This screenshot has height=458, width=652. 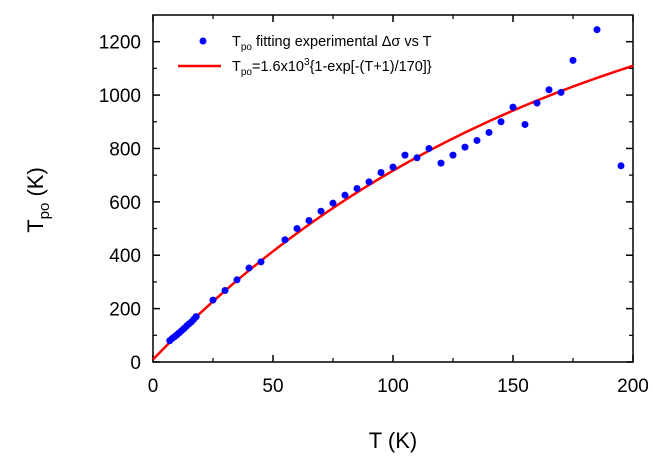 What do you see at coordinates (120, 43) in the screenshot?
I see `y-tick-label: 1200` at bounding box center [120, 43].